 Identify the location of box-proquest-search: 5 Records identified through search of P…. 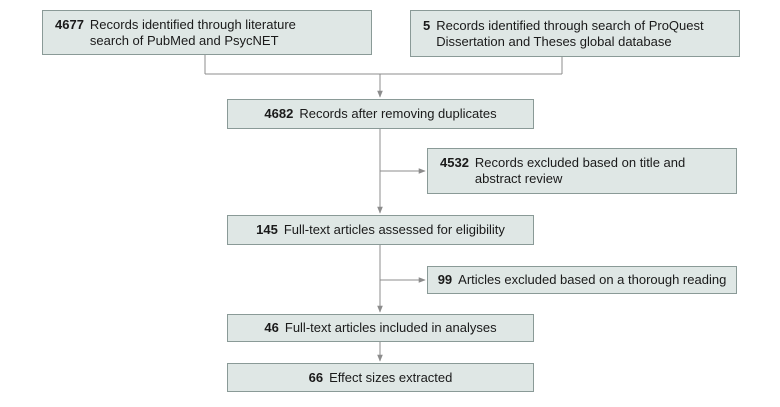
(575, 33).